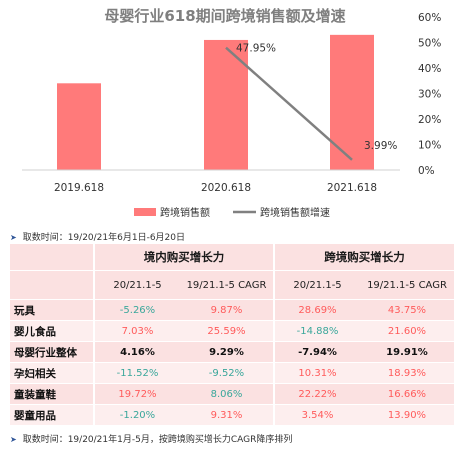 The image size is (460, 452). Describe the element at coordinates (52, 310) in the screenshot. I see `row-label: 玩具` at that location.